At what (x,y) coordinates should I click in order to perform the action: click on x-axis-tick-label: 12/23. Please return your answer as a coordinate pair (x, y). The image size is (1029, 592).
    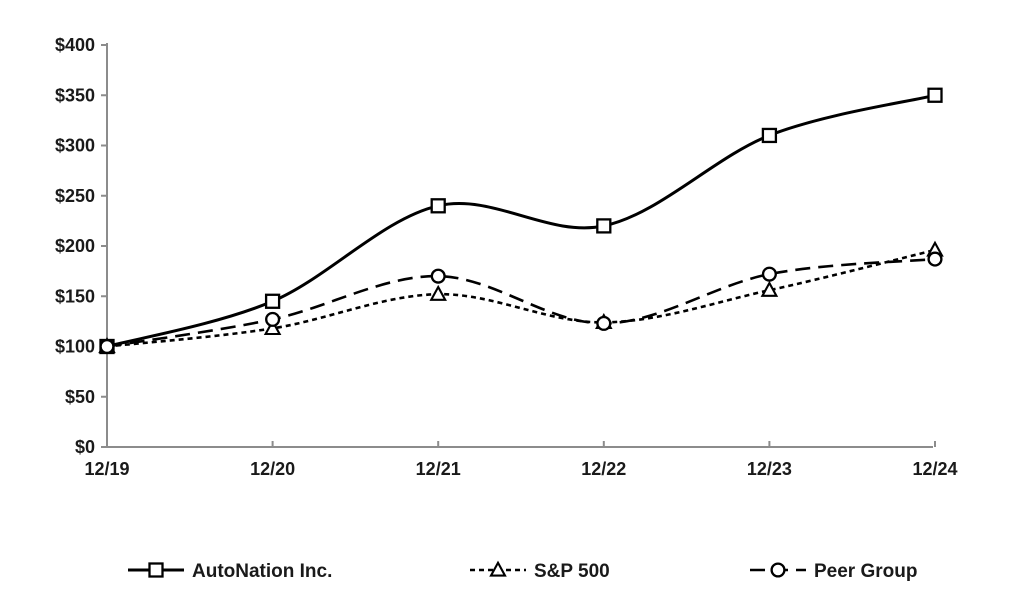
    Looking at the image, I should click on (769, 469).